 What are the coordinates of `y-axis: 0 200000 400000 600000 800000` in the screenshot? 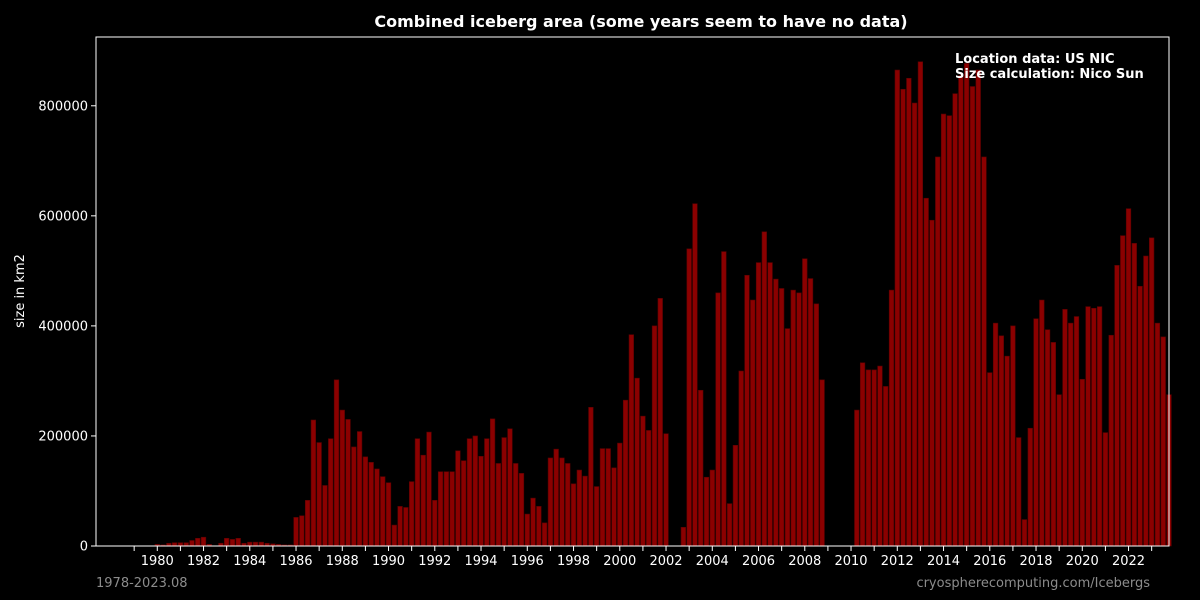 It's located at (67, 327).